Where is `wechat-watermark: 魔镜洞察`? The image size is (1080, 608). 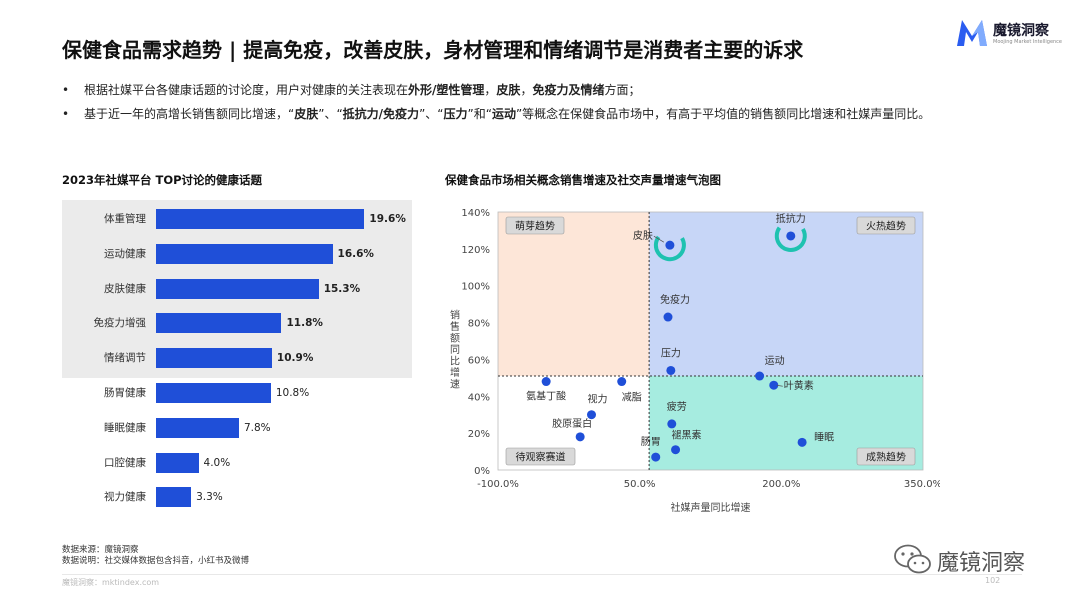
wechat-watermark: 魔镜洞察 is located at coordinates (978, 560).